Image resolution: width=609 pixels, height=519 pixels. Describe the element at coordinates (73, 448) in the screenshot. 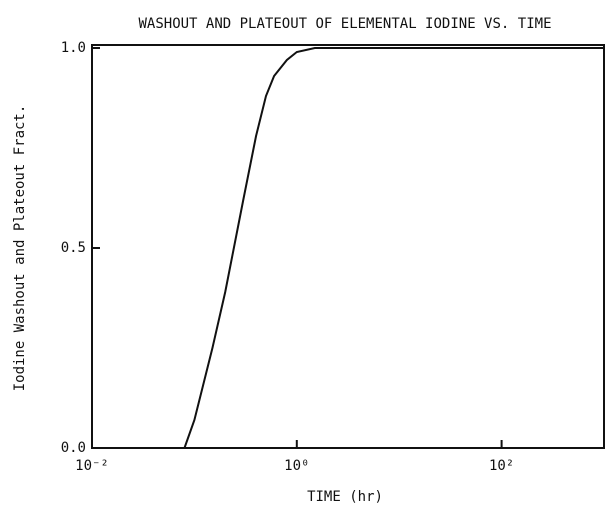

I see `y-tick-label: 0.0` at that location.